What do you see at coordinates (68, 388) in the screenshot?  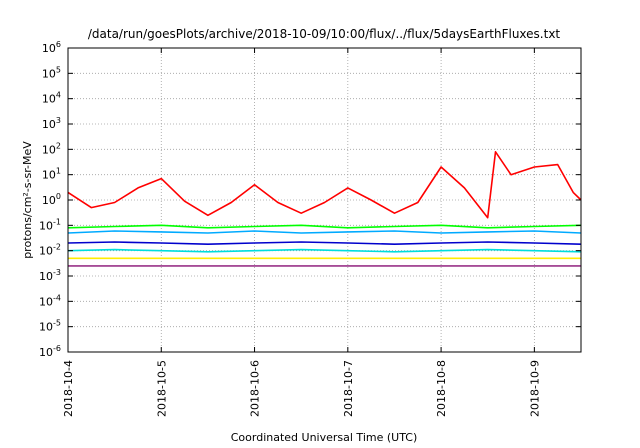 I see `x-tick-label: 2018-10-4` at bounding box center [68, 388].